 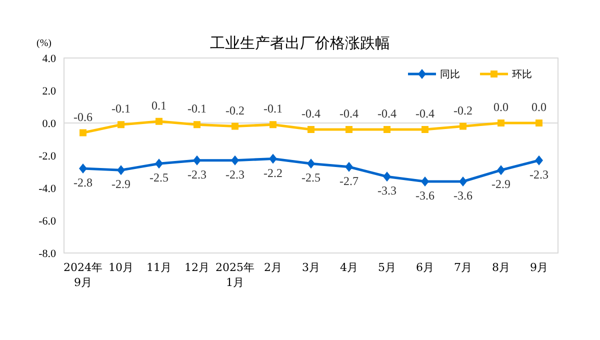 What do you see at coordinates (49, 58) in the screenshot?
I see `y-tick-label: 4.0` at bounding box center [49, 58].